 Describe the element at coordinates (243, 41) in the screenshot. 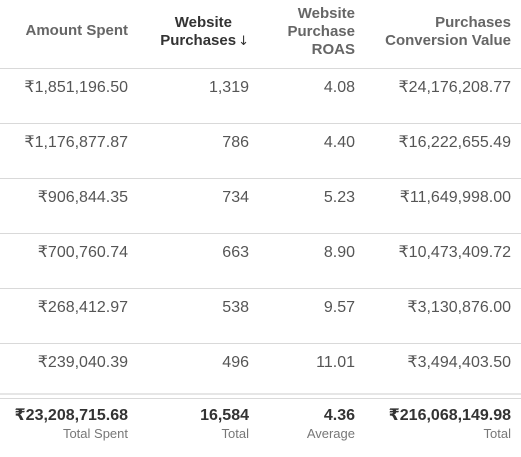

I see `sort-descending-icon: ↓` at that location.